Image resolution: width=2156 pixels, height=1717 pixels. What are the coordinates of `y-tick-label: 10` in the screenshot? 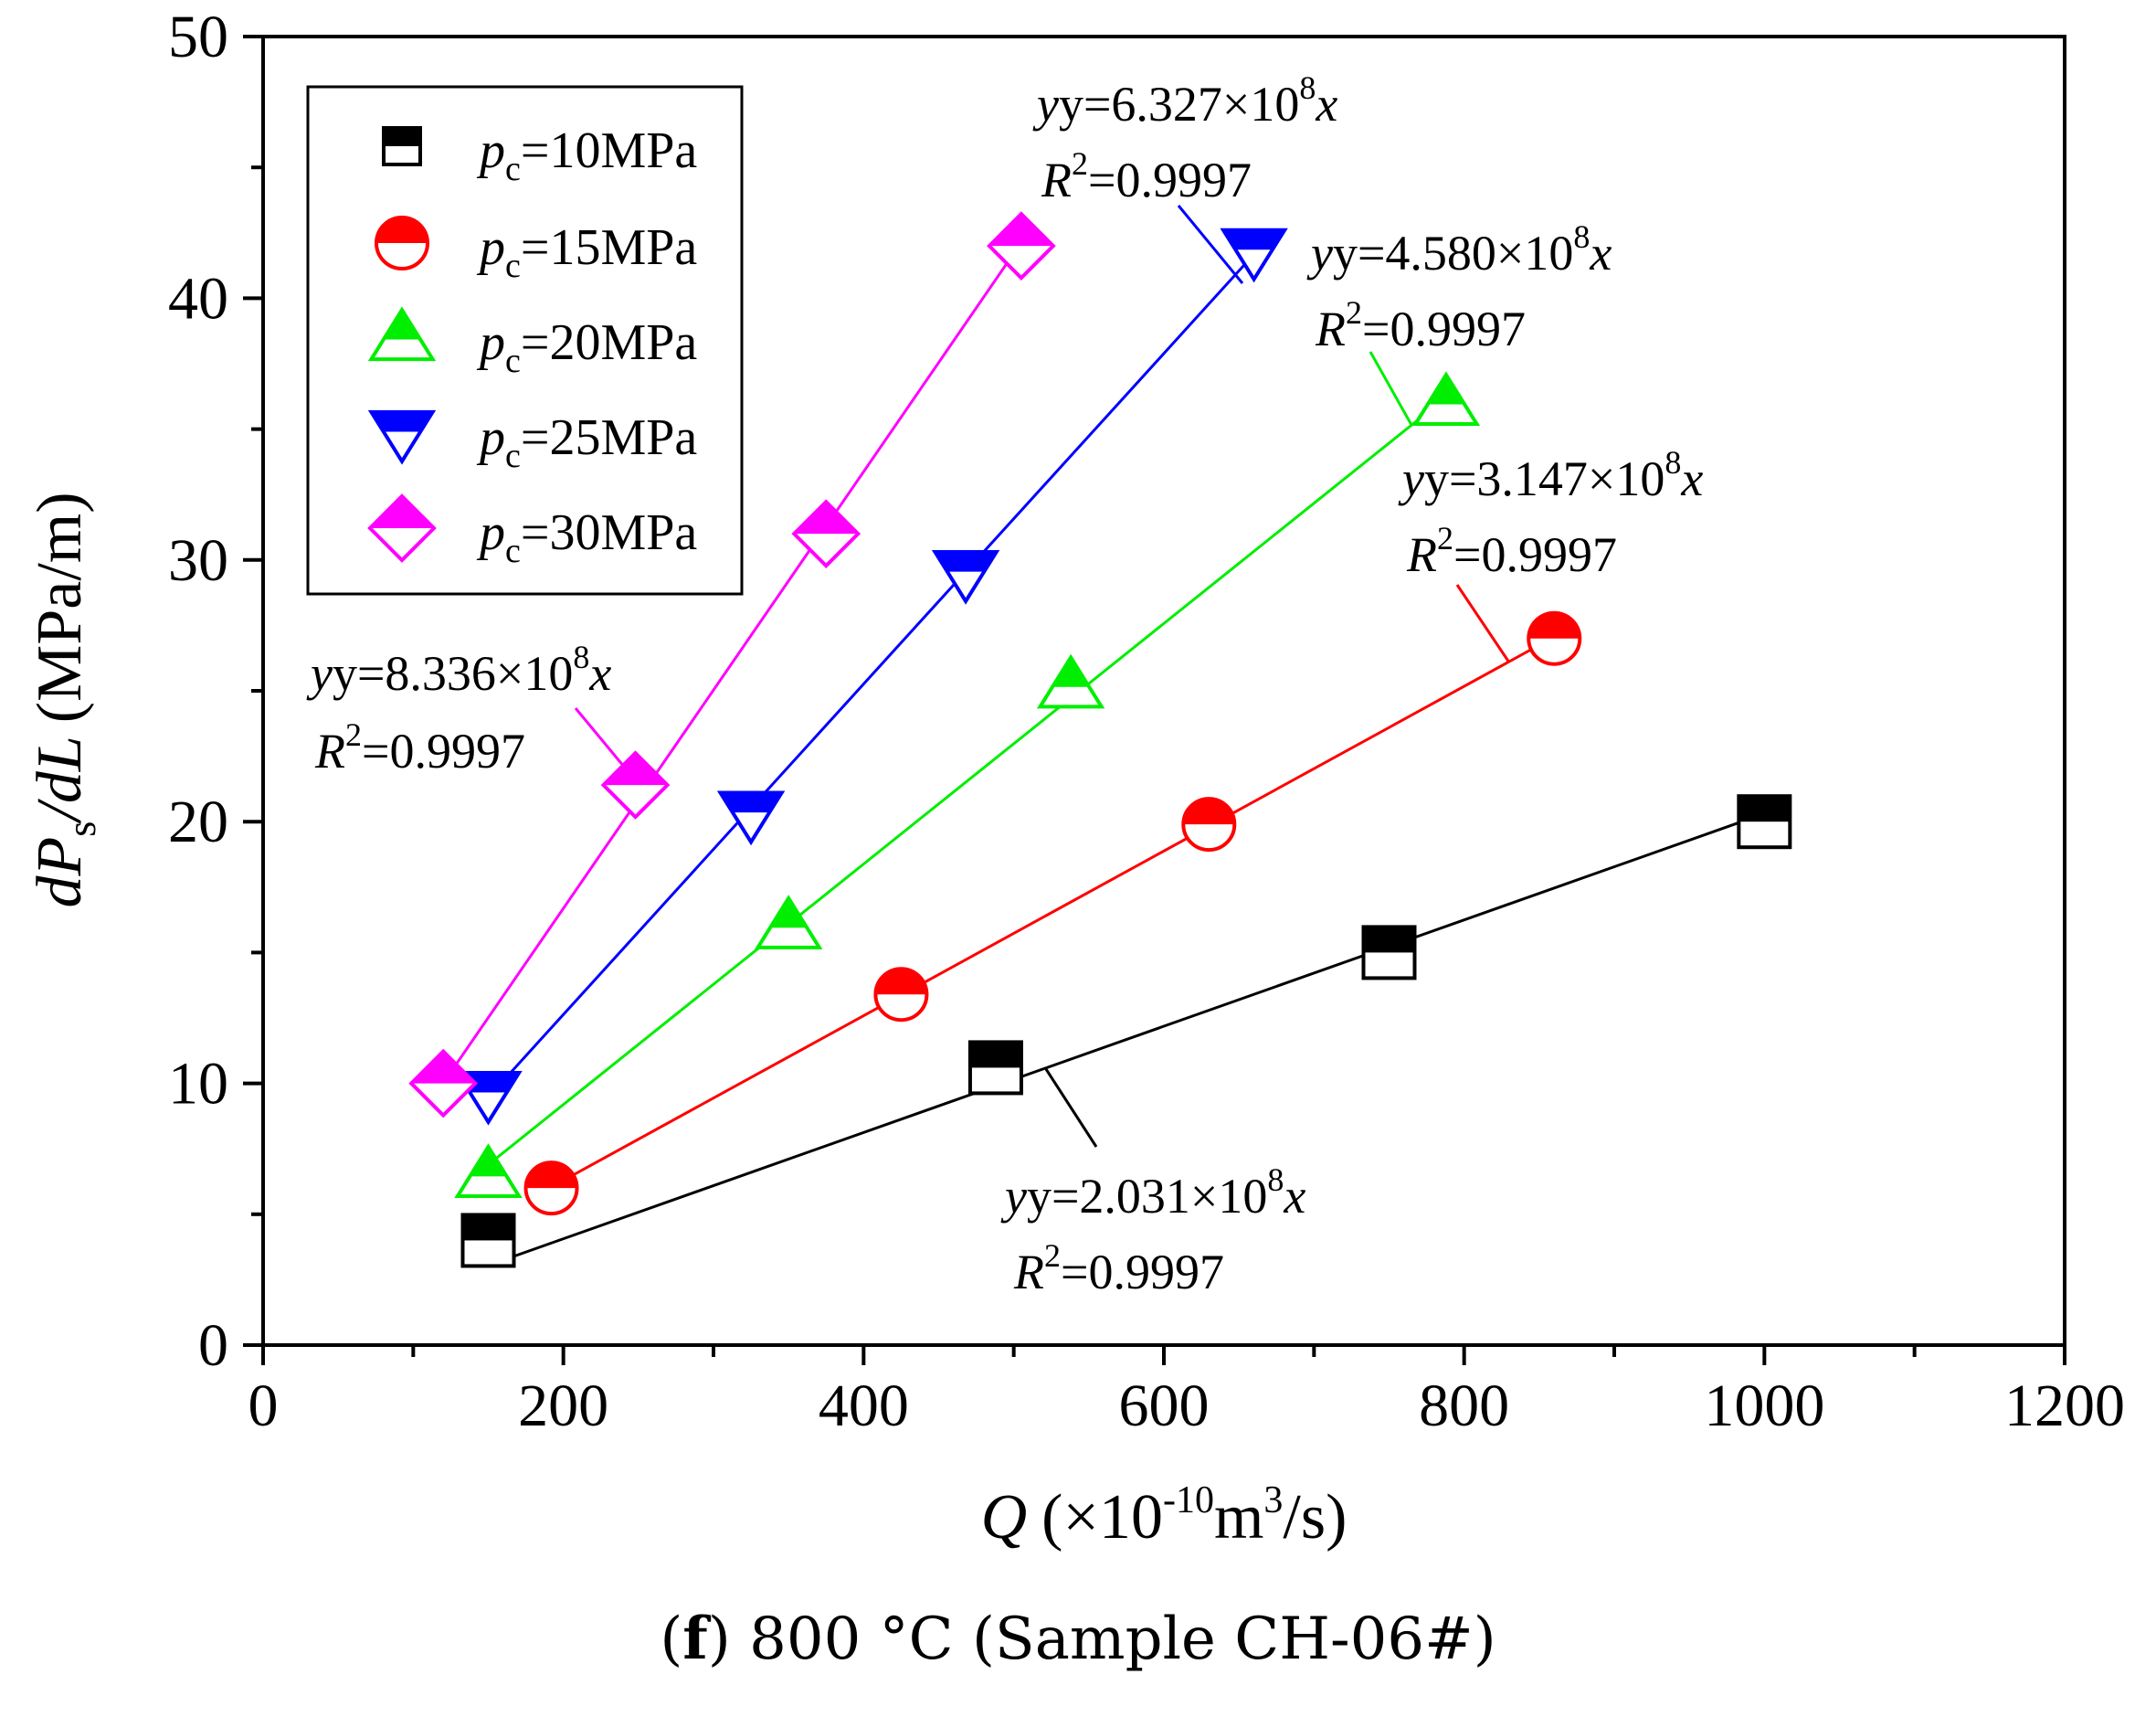 It's located at (198, 1084).